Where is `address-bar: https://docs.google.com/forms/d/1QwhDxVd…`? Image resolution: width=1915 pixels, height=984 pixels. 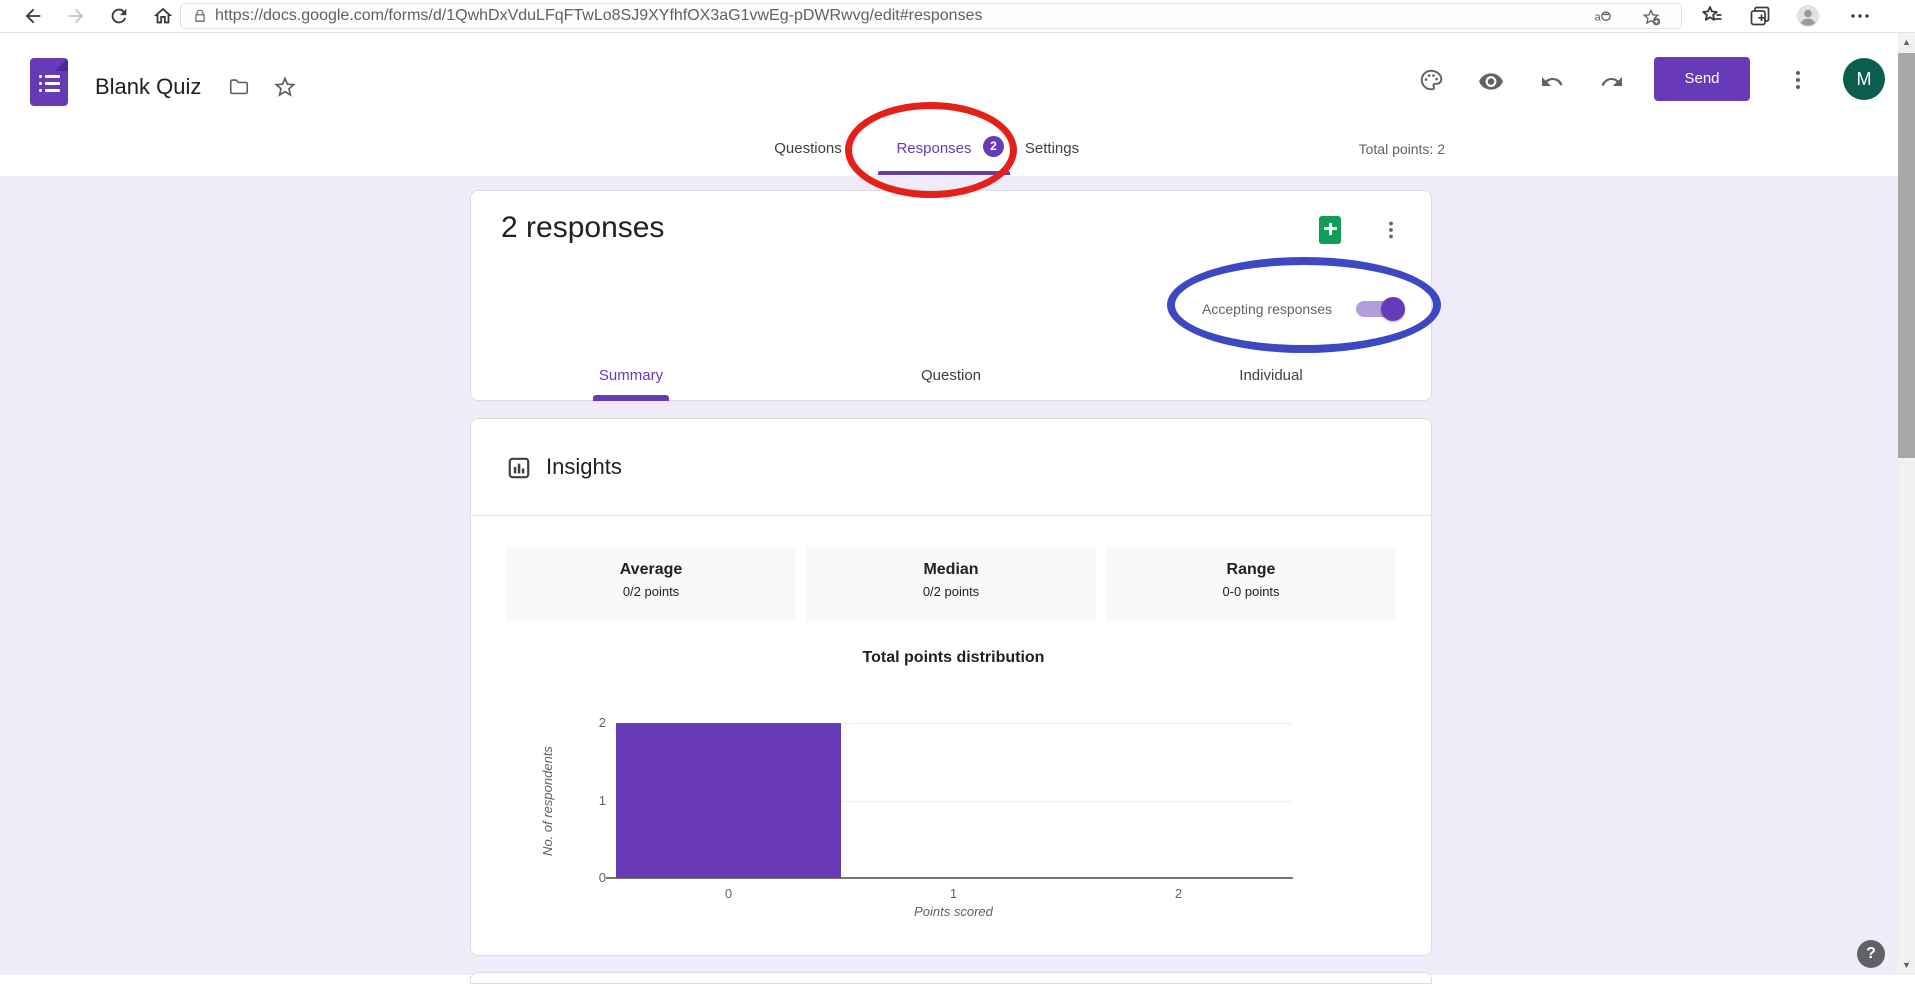 address-bar: https://docs.google.com/forms/d/1QwhDxVd… is located at coordinates (931, 16).